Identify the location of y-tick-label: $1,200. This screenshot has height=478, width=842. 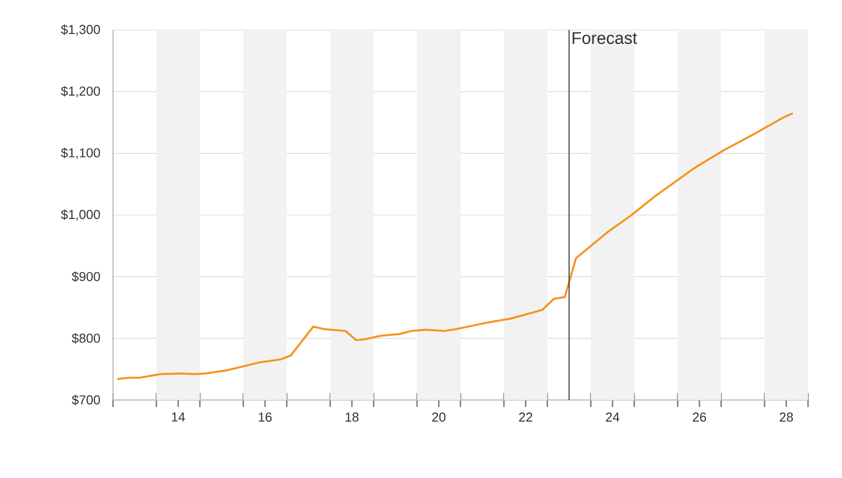
(80, 92).